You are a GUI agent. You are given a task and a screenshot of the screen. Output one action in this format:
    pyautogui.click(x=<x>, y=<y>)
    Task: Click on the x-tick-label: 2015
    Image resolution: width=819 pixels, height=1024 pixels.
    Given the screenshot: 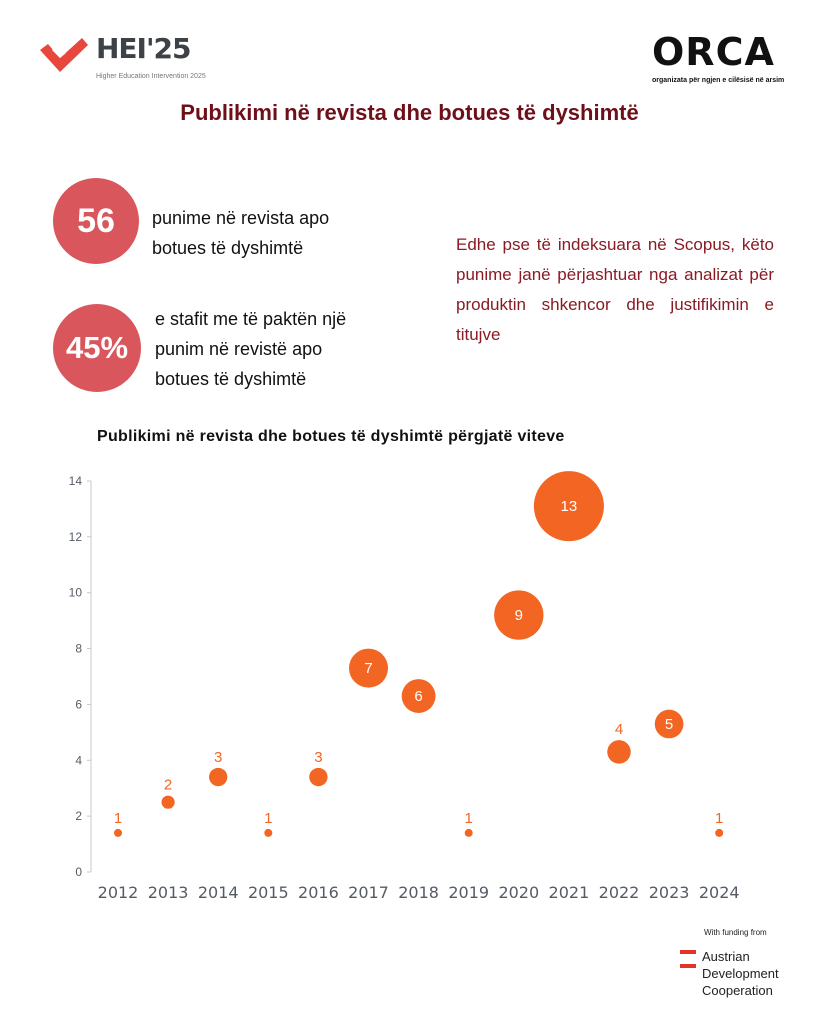 What is the action you would take?
    pyautogui.click(x=268, y=892)
    